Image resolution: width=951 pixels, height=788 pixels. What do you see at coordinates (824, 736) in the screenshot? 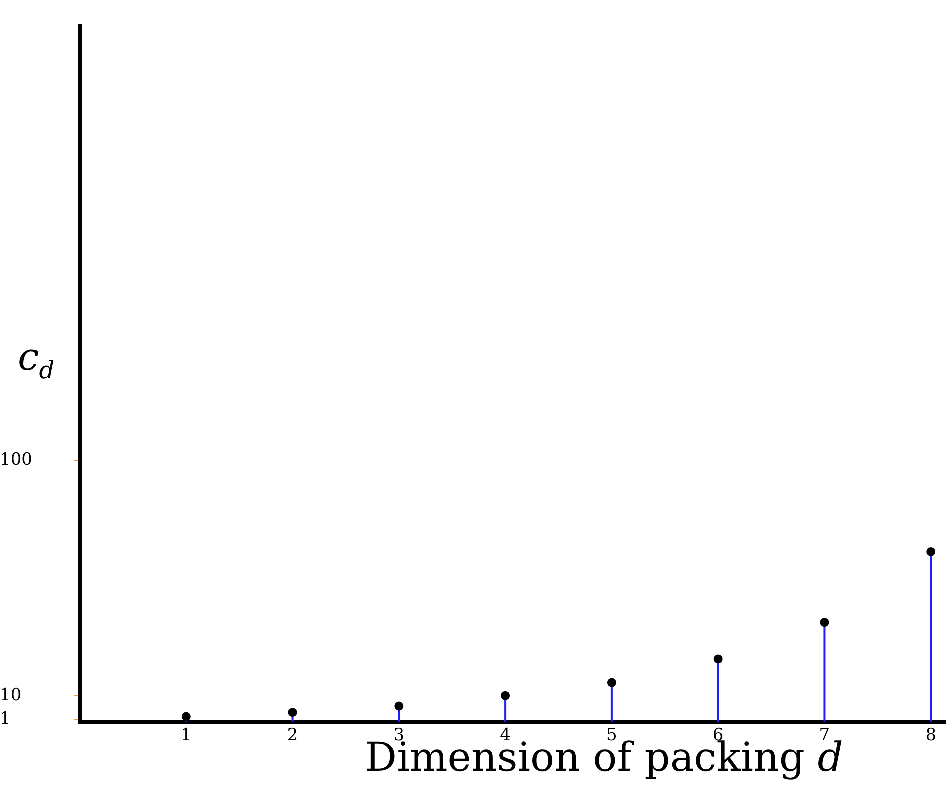
I see `x-tick-label: 7` at bounding box center [824, 736].